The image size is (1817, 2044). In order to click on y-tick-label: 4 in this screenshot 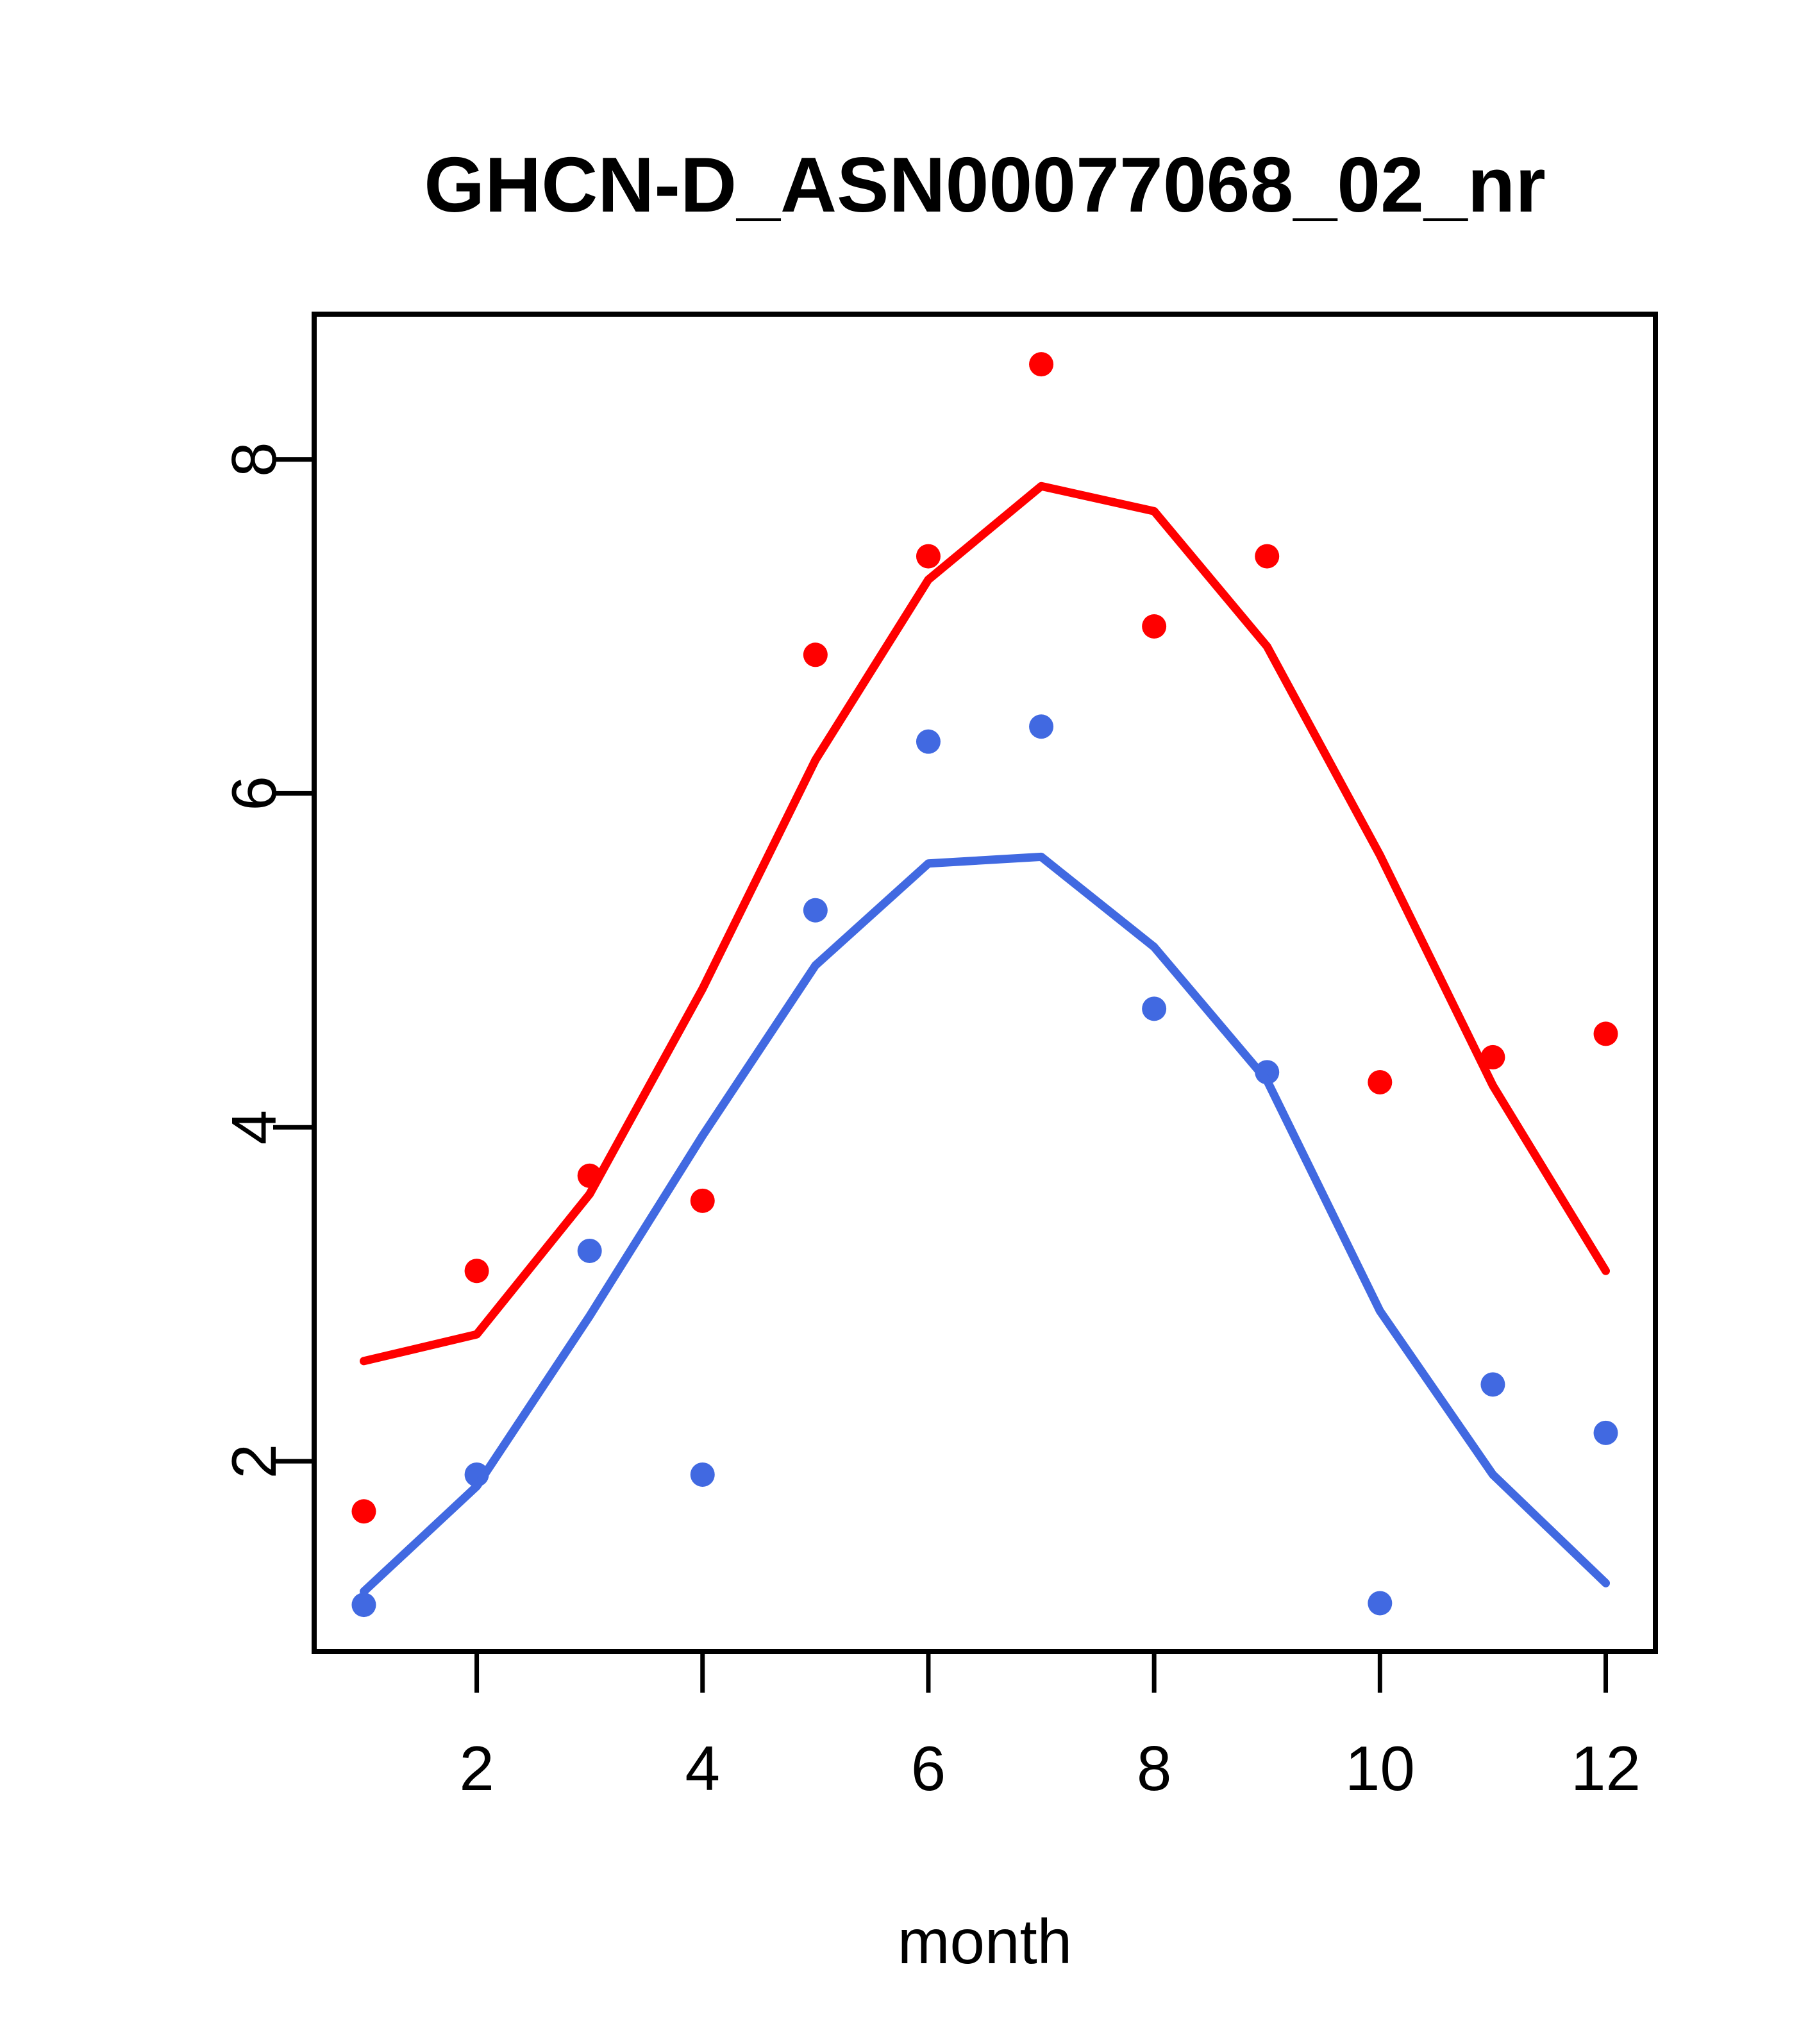, I will do `click(254, 1127)`.